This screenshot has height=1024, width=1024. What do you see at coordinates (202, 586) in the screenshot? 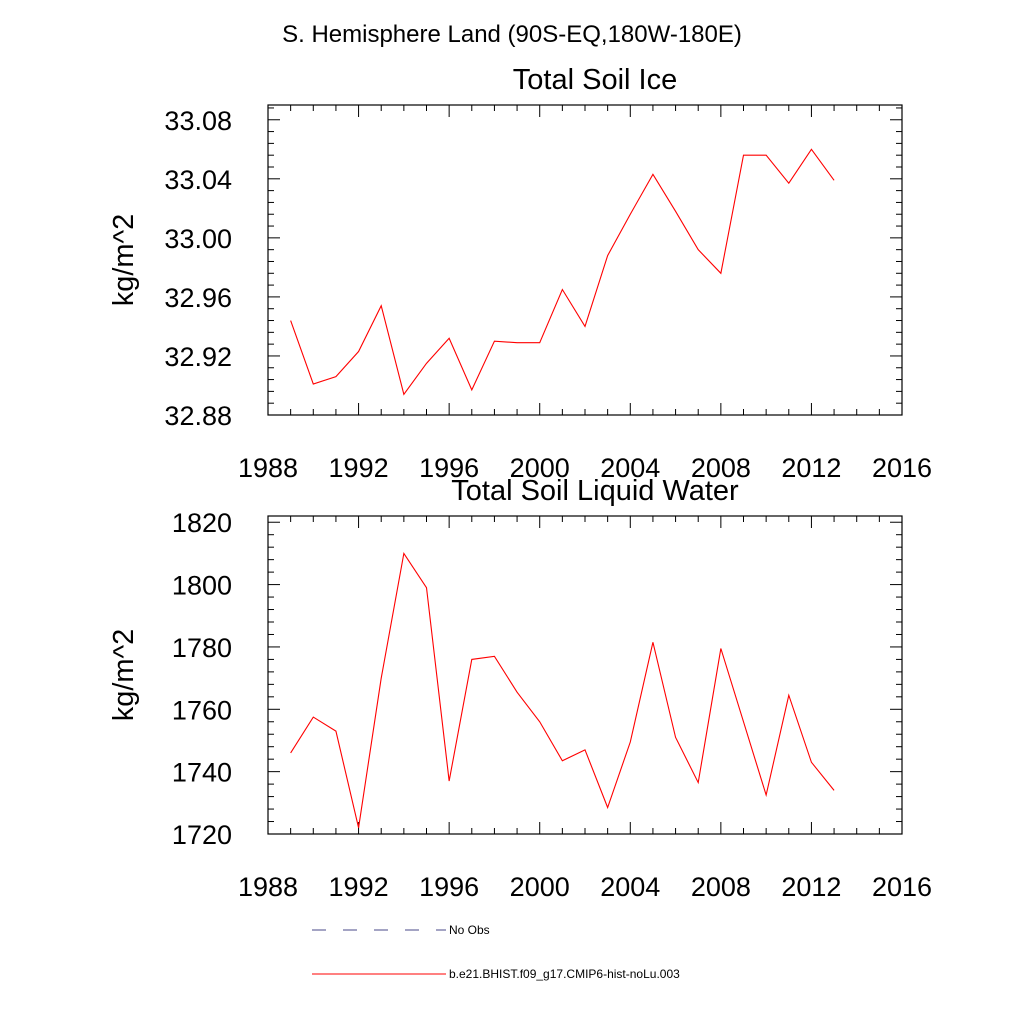
I see `y-tick-label: 1800` at bounding box center [202, 586].